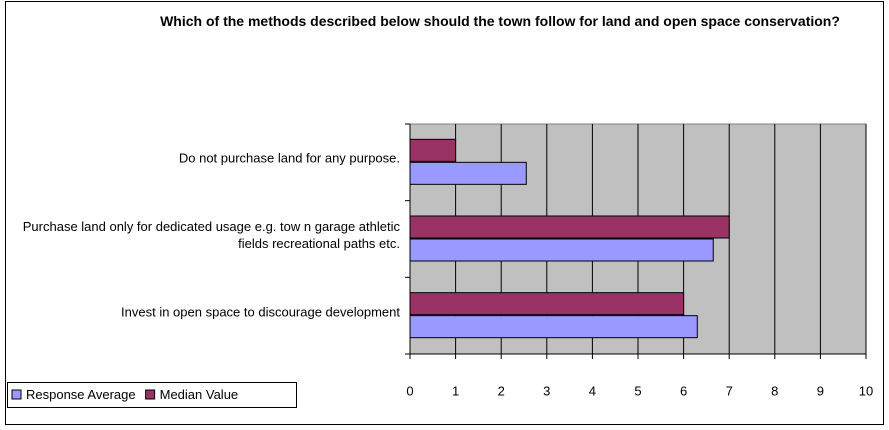 The image size is (889, 430). Describe the element at coordinates (637, 390) in the screenshot. I see `x-tick-label: 5` at that location.